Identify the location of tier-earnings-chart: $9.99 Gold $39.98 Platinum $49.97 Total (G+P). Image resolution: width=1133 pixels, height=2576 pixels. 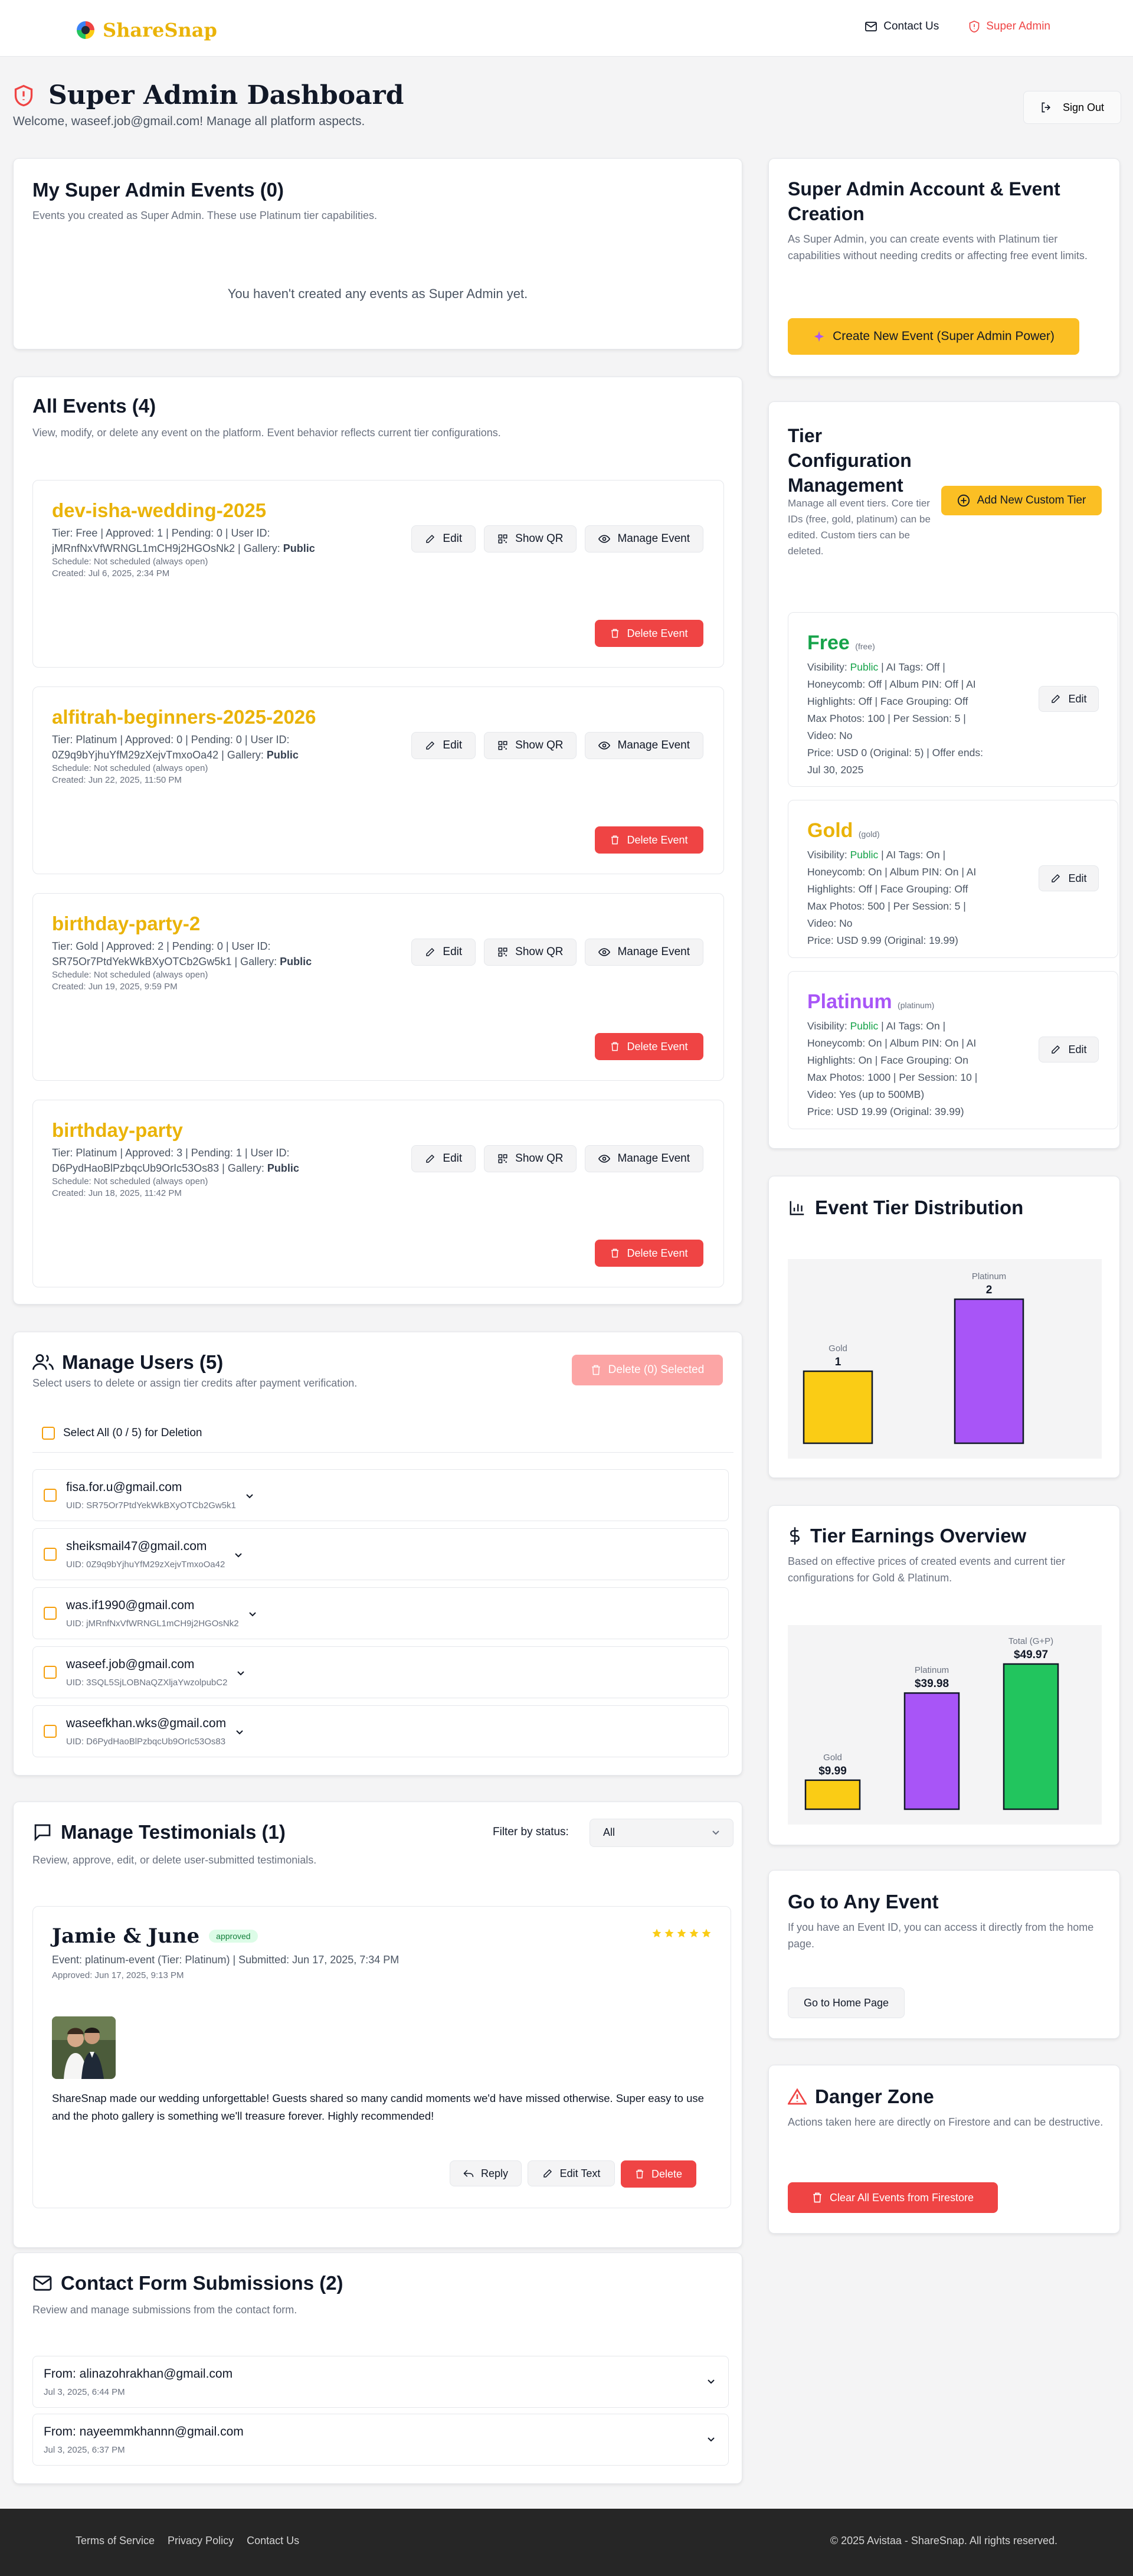
(945, 1725).